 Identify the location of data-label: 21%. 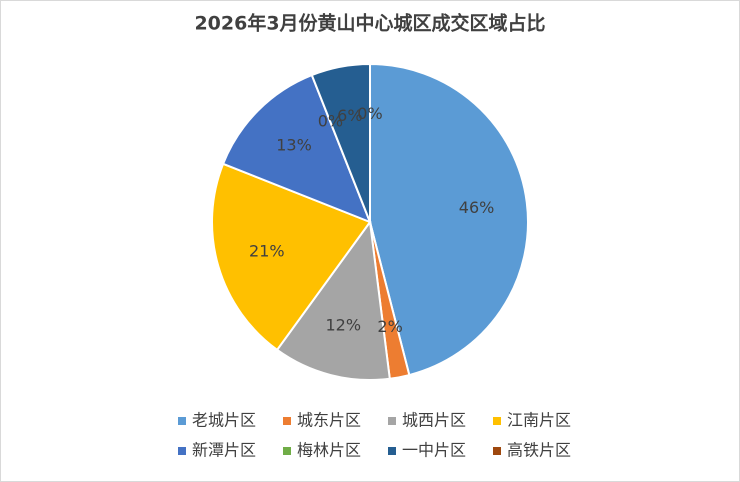
(267, 250).